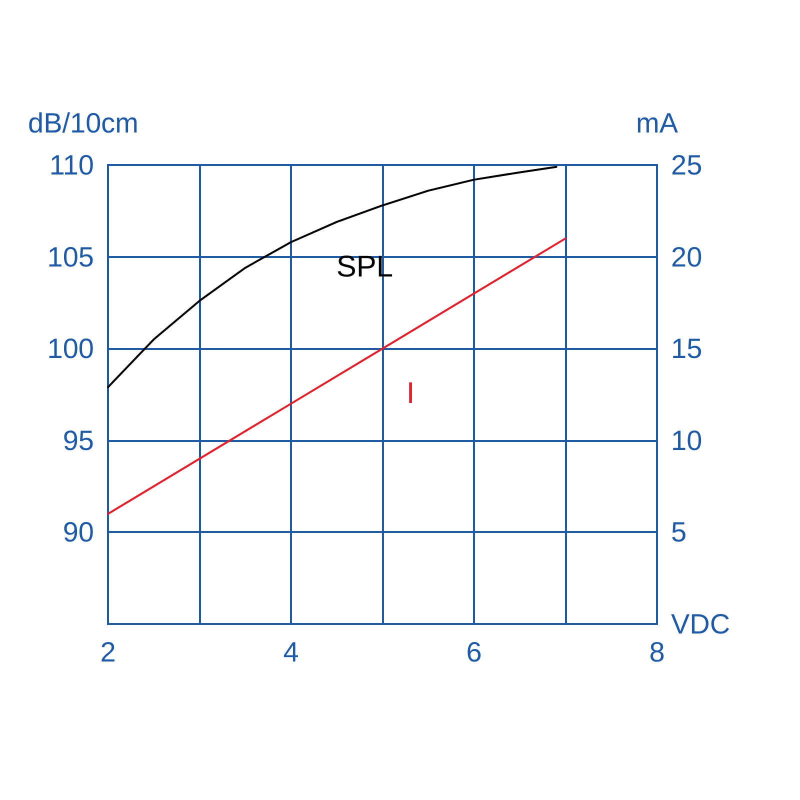 Image resolution: width=800 pixels, height=800 pixels. Describe the element at coordinates (686, 440) in the screenshot. I see `y2-tick-label: 10` at that location.